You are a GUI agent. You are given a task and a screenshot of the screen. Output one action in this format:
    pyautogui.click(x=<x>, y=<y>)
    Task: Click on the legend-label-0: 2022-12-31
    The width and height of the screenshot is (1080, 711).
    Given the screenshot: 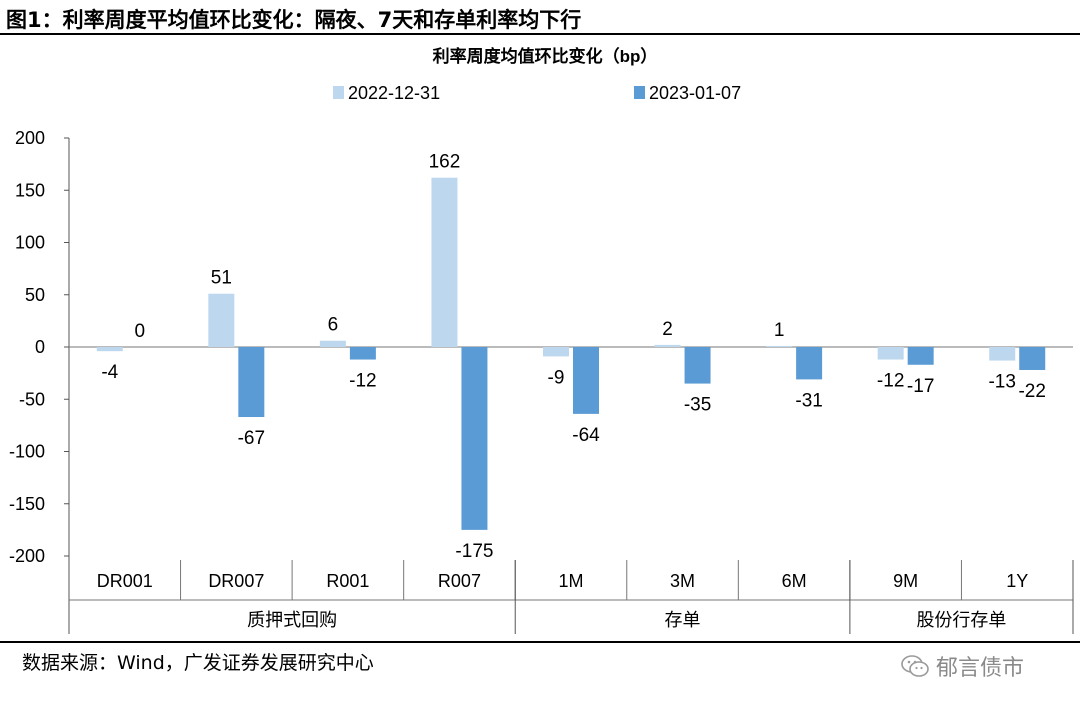 What is the action you would take?
    pyautogui.click(x=394, y=93)
    